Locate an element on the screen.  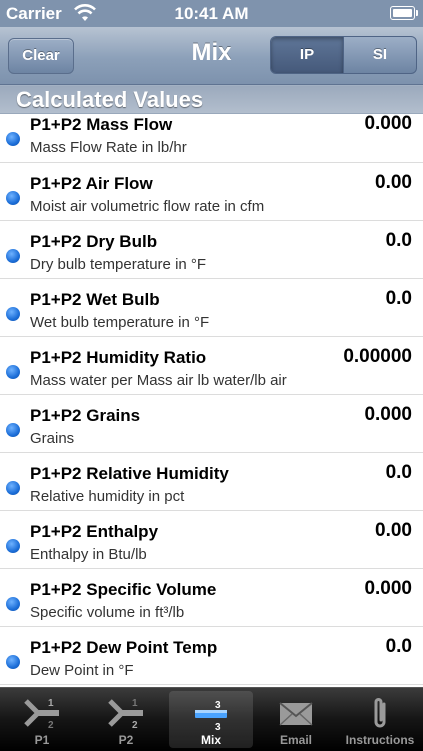
carrier-name: Carrier is located at coordinates (34, 13).